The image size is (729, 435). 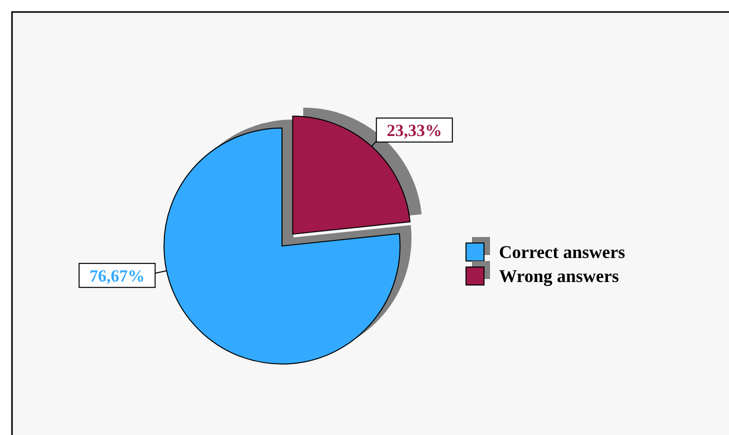 What do you see at coordinates (559, 276) in the screenshot?
I see `legend-label: Wrong answers` at bounding box center [559, 276].